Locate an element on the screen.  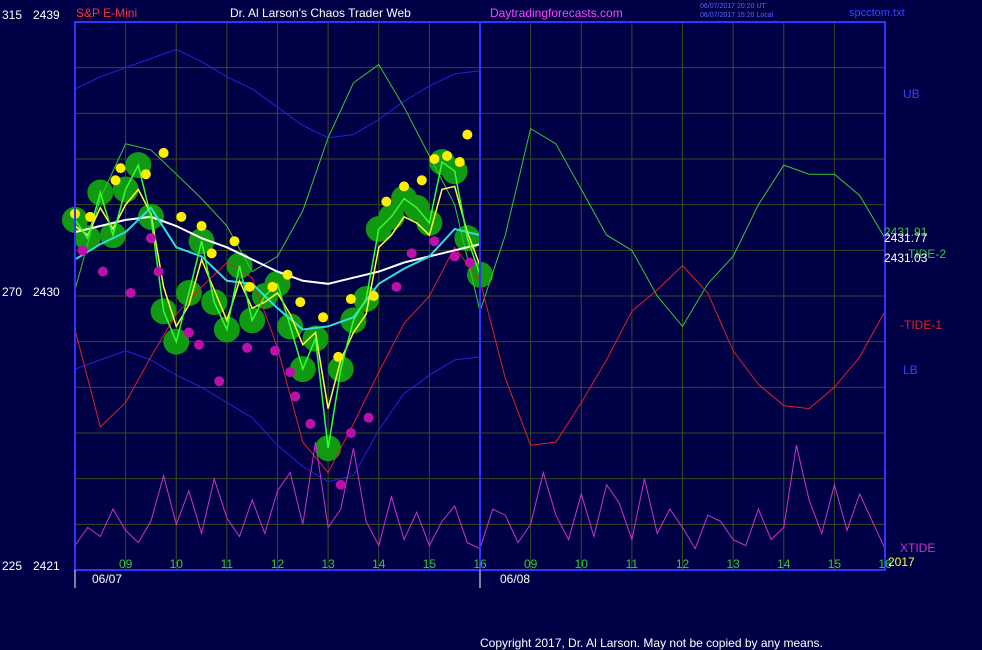
site-link: Daytradingforecasts.com is located at coordinates (556, 13).